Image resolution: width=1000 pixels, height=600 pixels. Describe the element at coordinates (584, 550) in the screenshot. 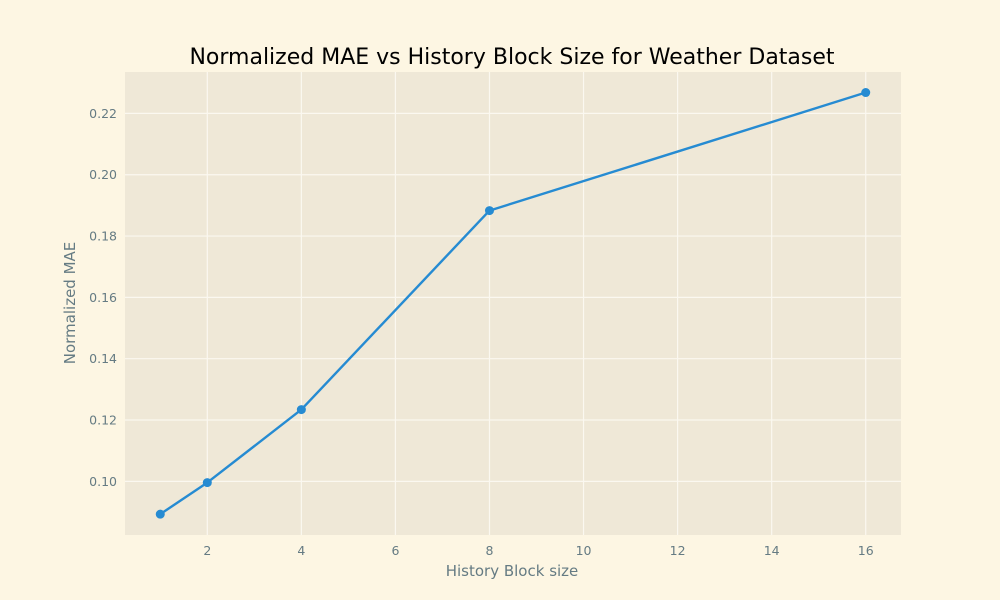

I see `x-tick-label: 10` at that location.